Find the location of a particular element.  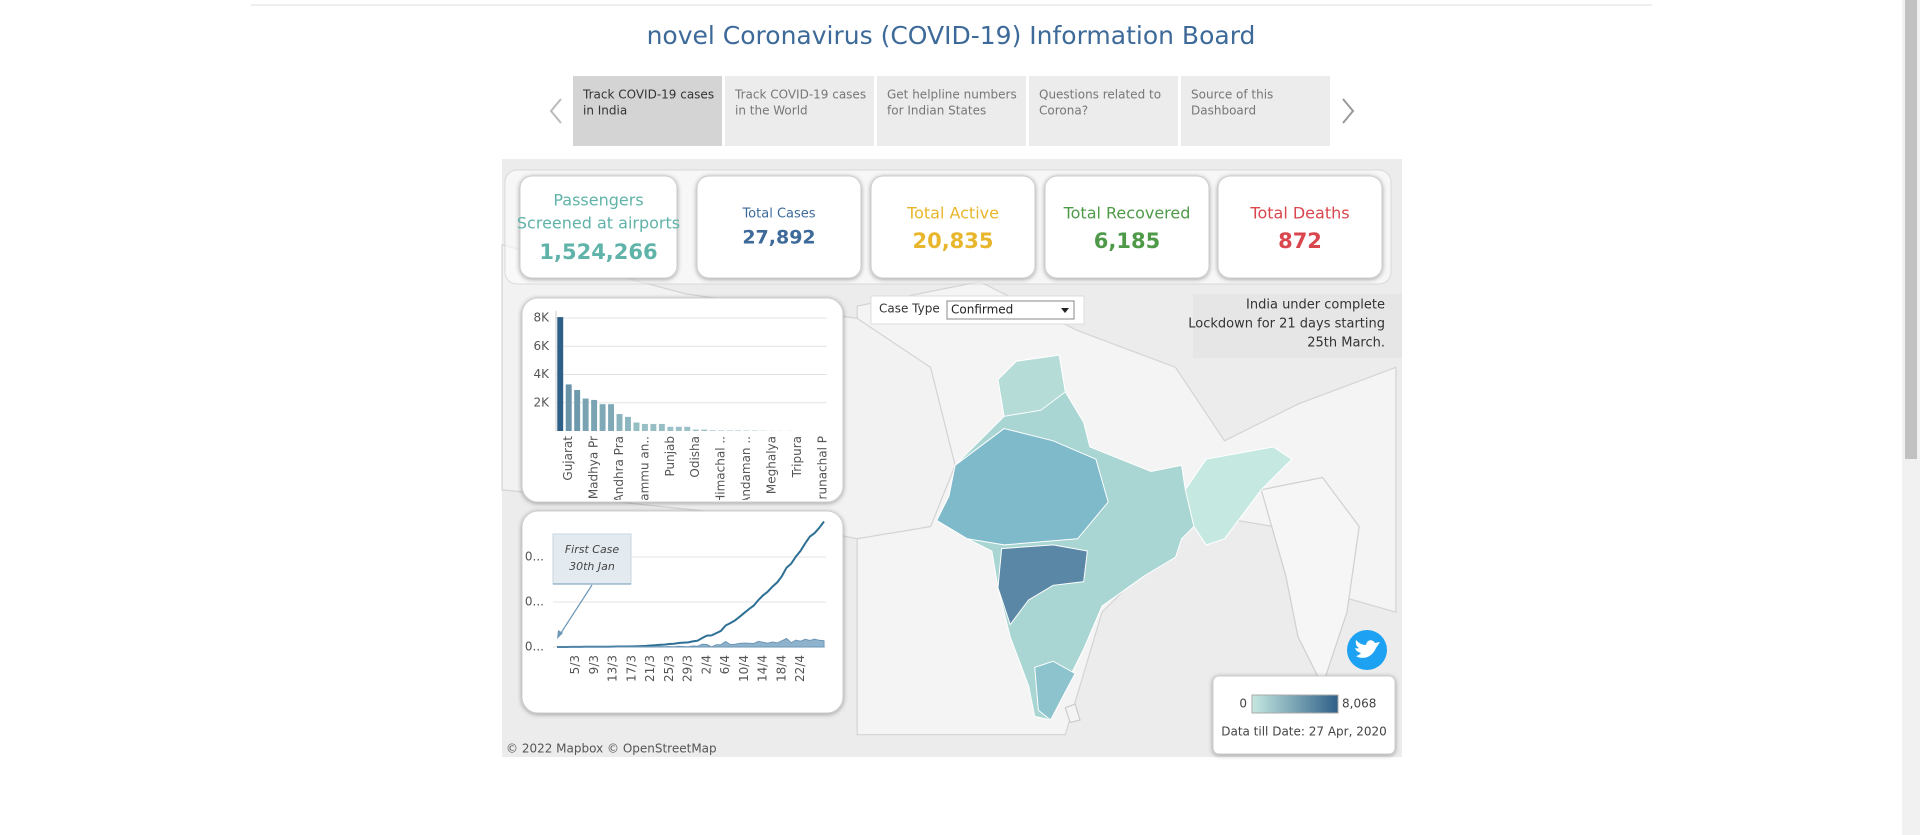

scrollbar-thumb is located at coordinates (1911, 229).